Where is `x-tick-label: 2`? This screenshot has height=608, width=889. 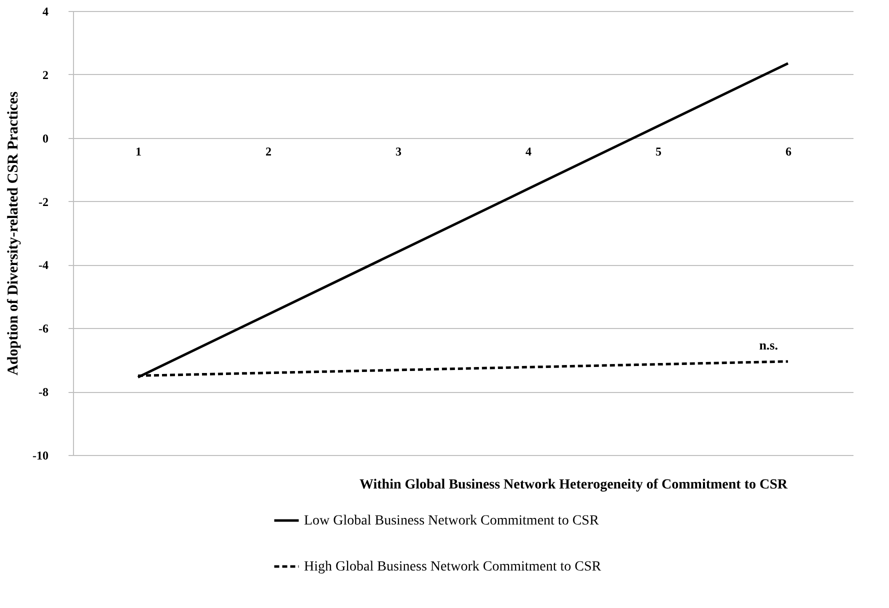 x-tick-label: 2 is located at coordinates (269, 151).